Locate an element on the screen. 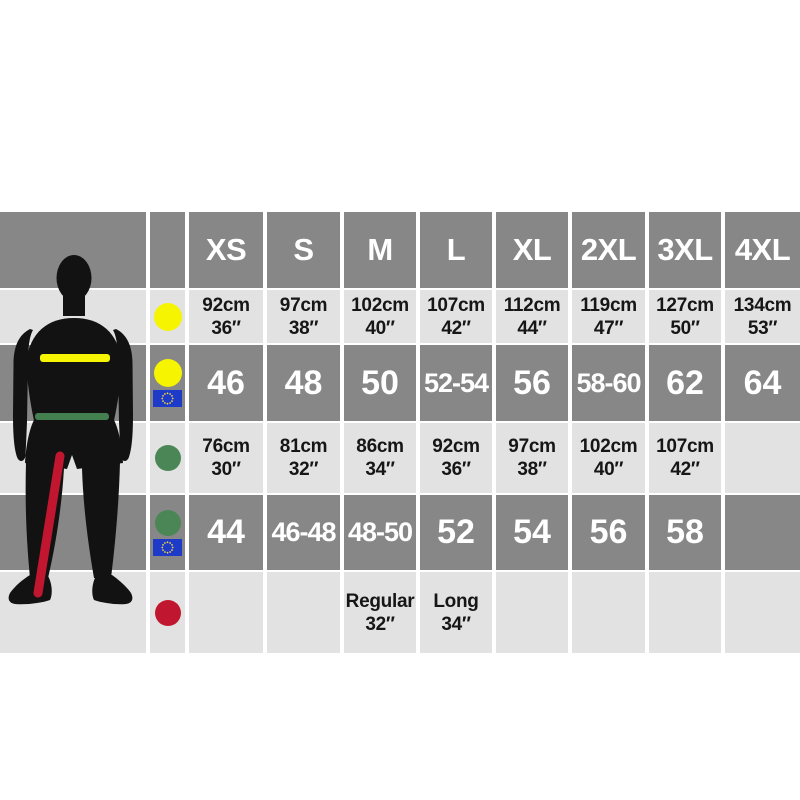 The height and width of the screenshot is (800, 800). inside-leg-4xl is located at coordinates (762, 612).